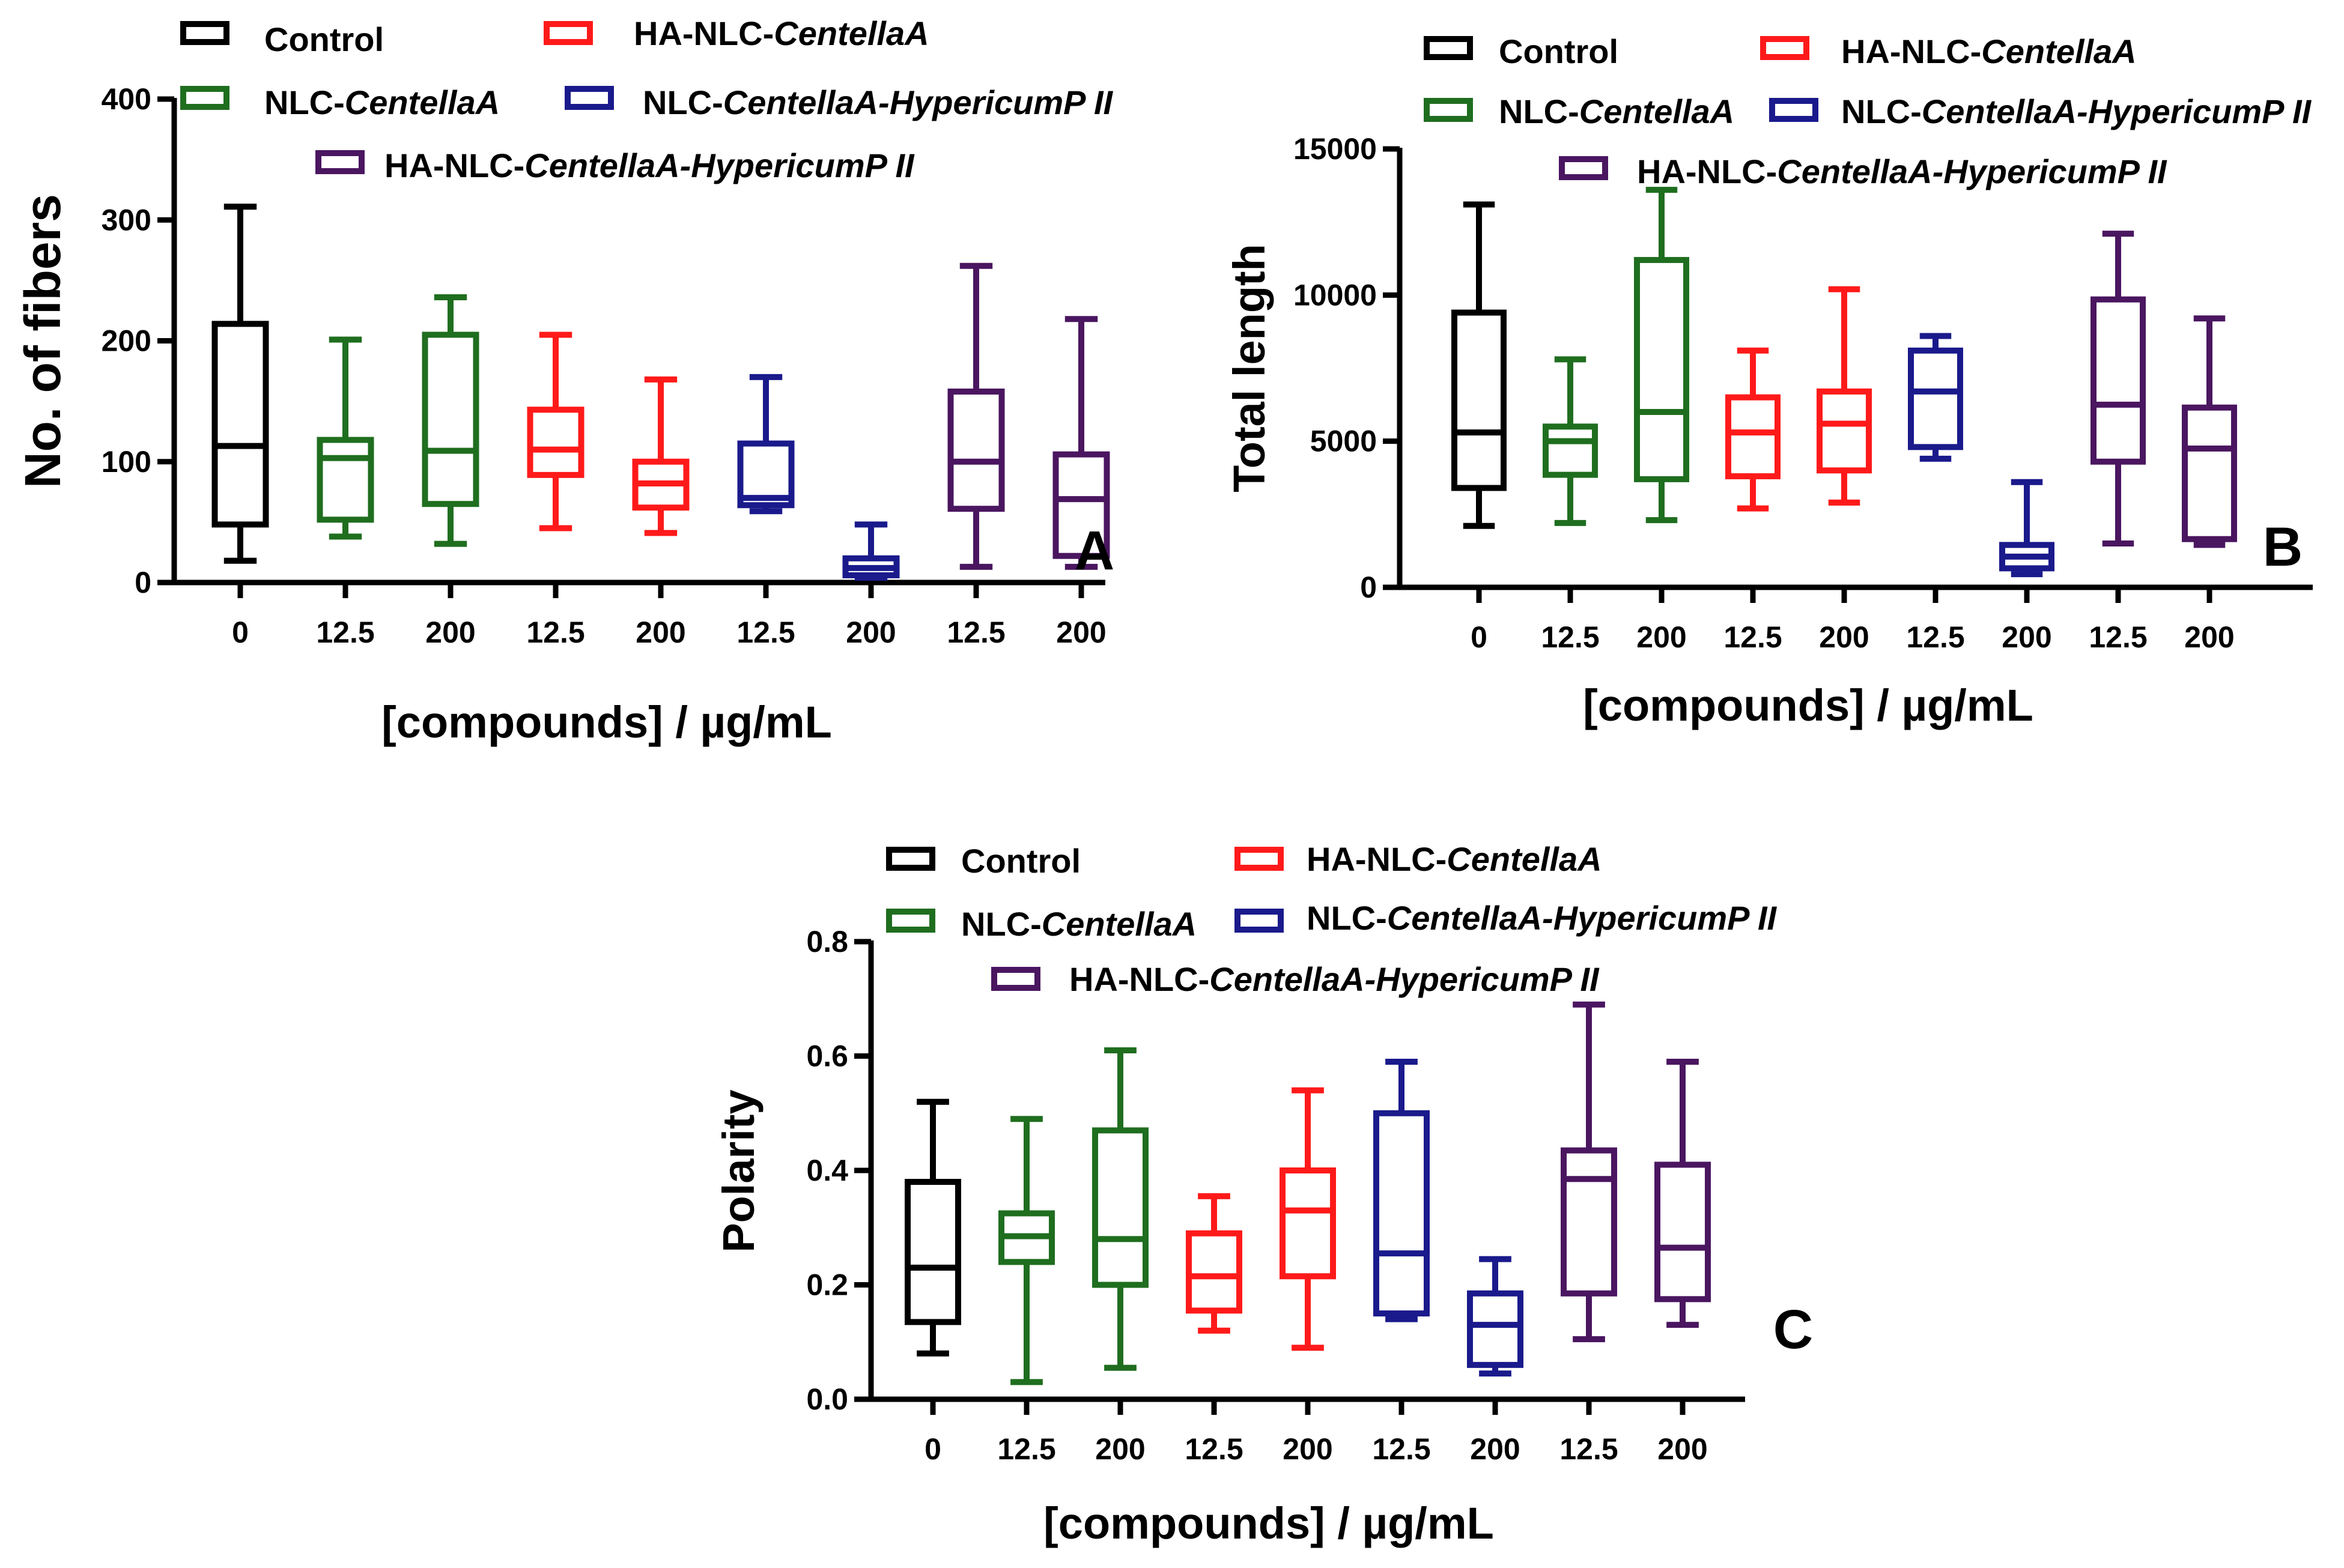 The height and width of the screenshot is (1568, 2344). Describe the element at coordinates (42, 341) in the screenshot. I see `y-axis-label: No. of fibers` at that location.